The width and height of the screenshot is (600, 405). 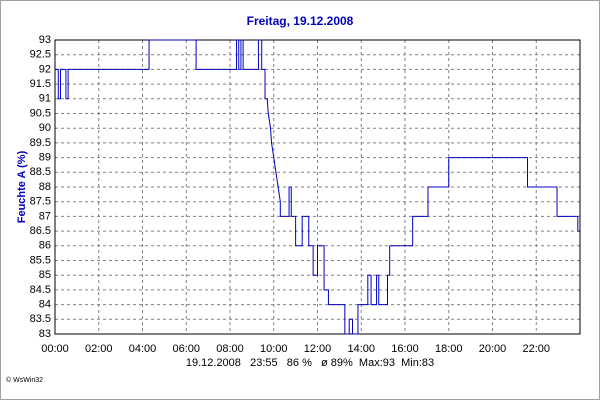 I want to click on x-tick-label: 02:00, so click(x=99, y=349).